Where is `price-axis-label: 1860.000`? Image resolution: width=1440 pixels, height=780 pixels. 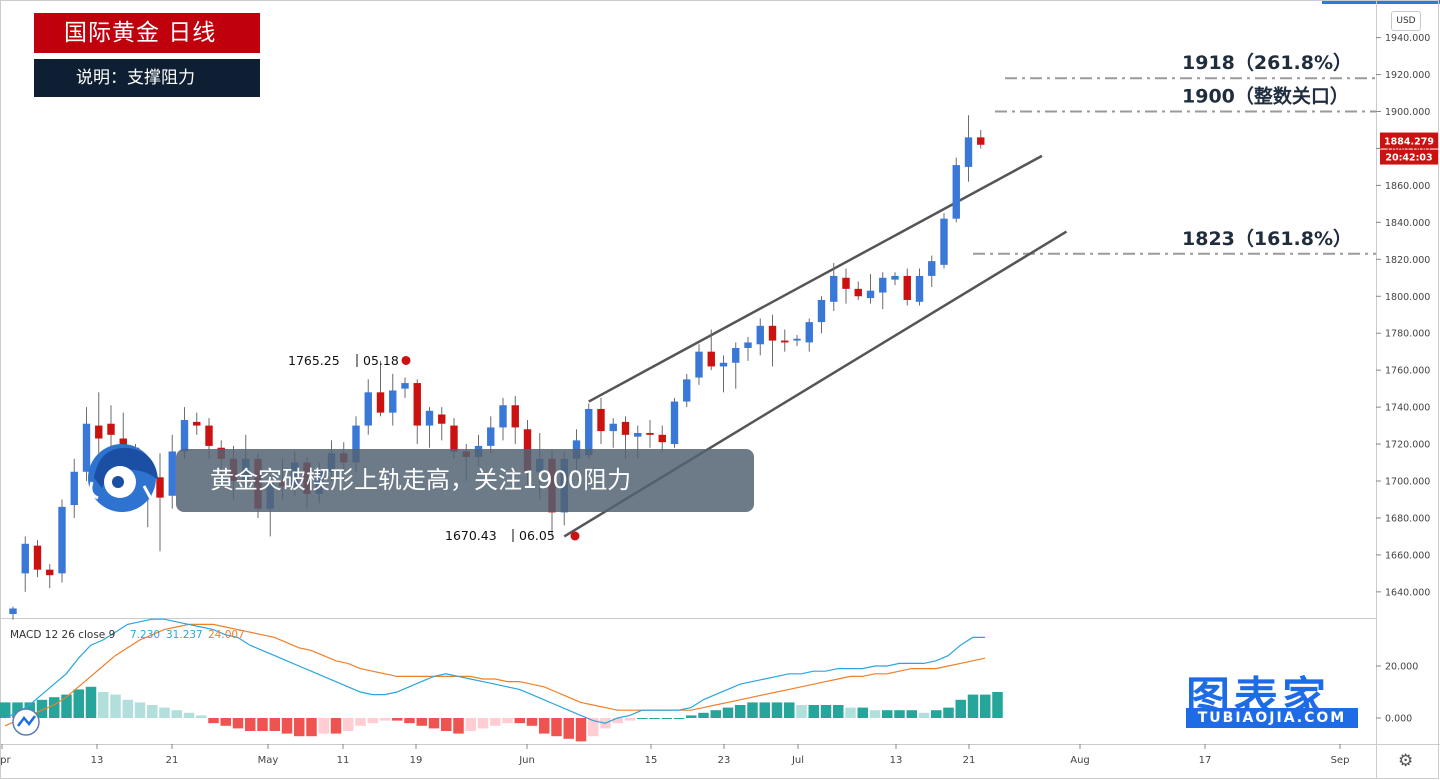 price-axis-label: 1860.000 is located at coordinates (1407, 186).